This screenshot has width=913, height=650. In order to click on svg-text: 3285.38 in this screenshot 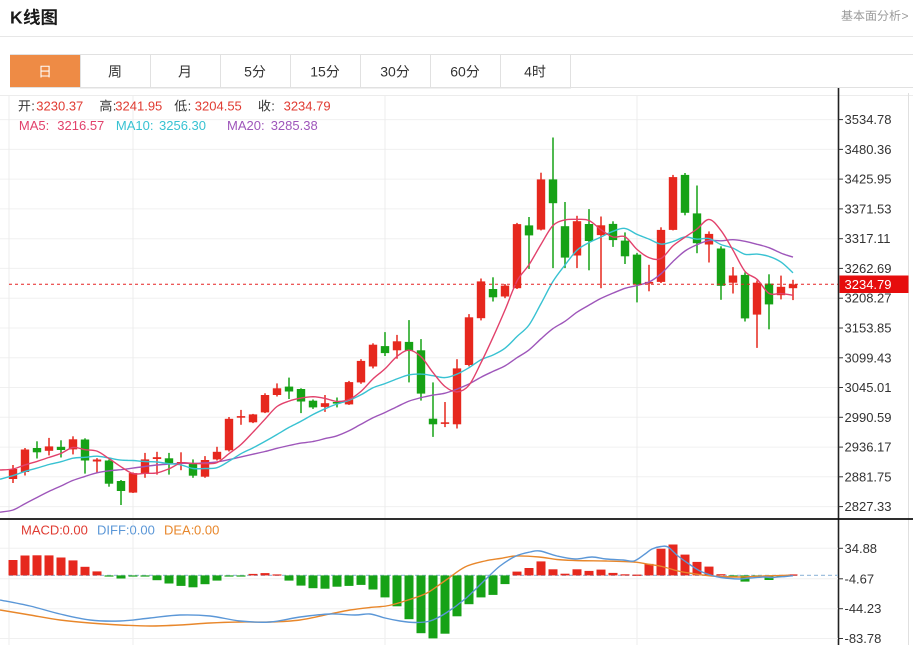, I will do `click(294, 125)`.